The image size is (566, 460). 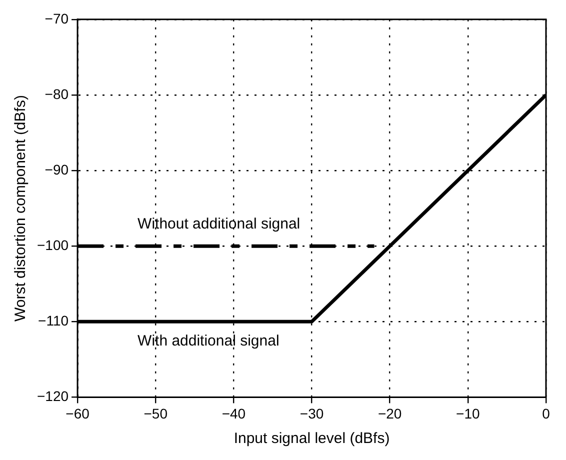 What do you see at coordinates (468, 413) in the screenshot?
I see `x-tick-label: −10` at bounding box center [468, 413].